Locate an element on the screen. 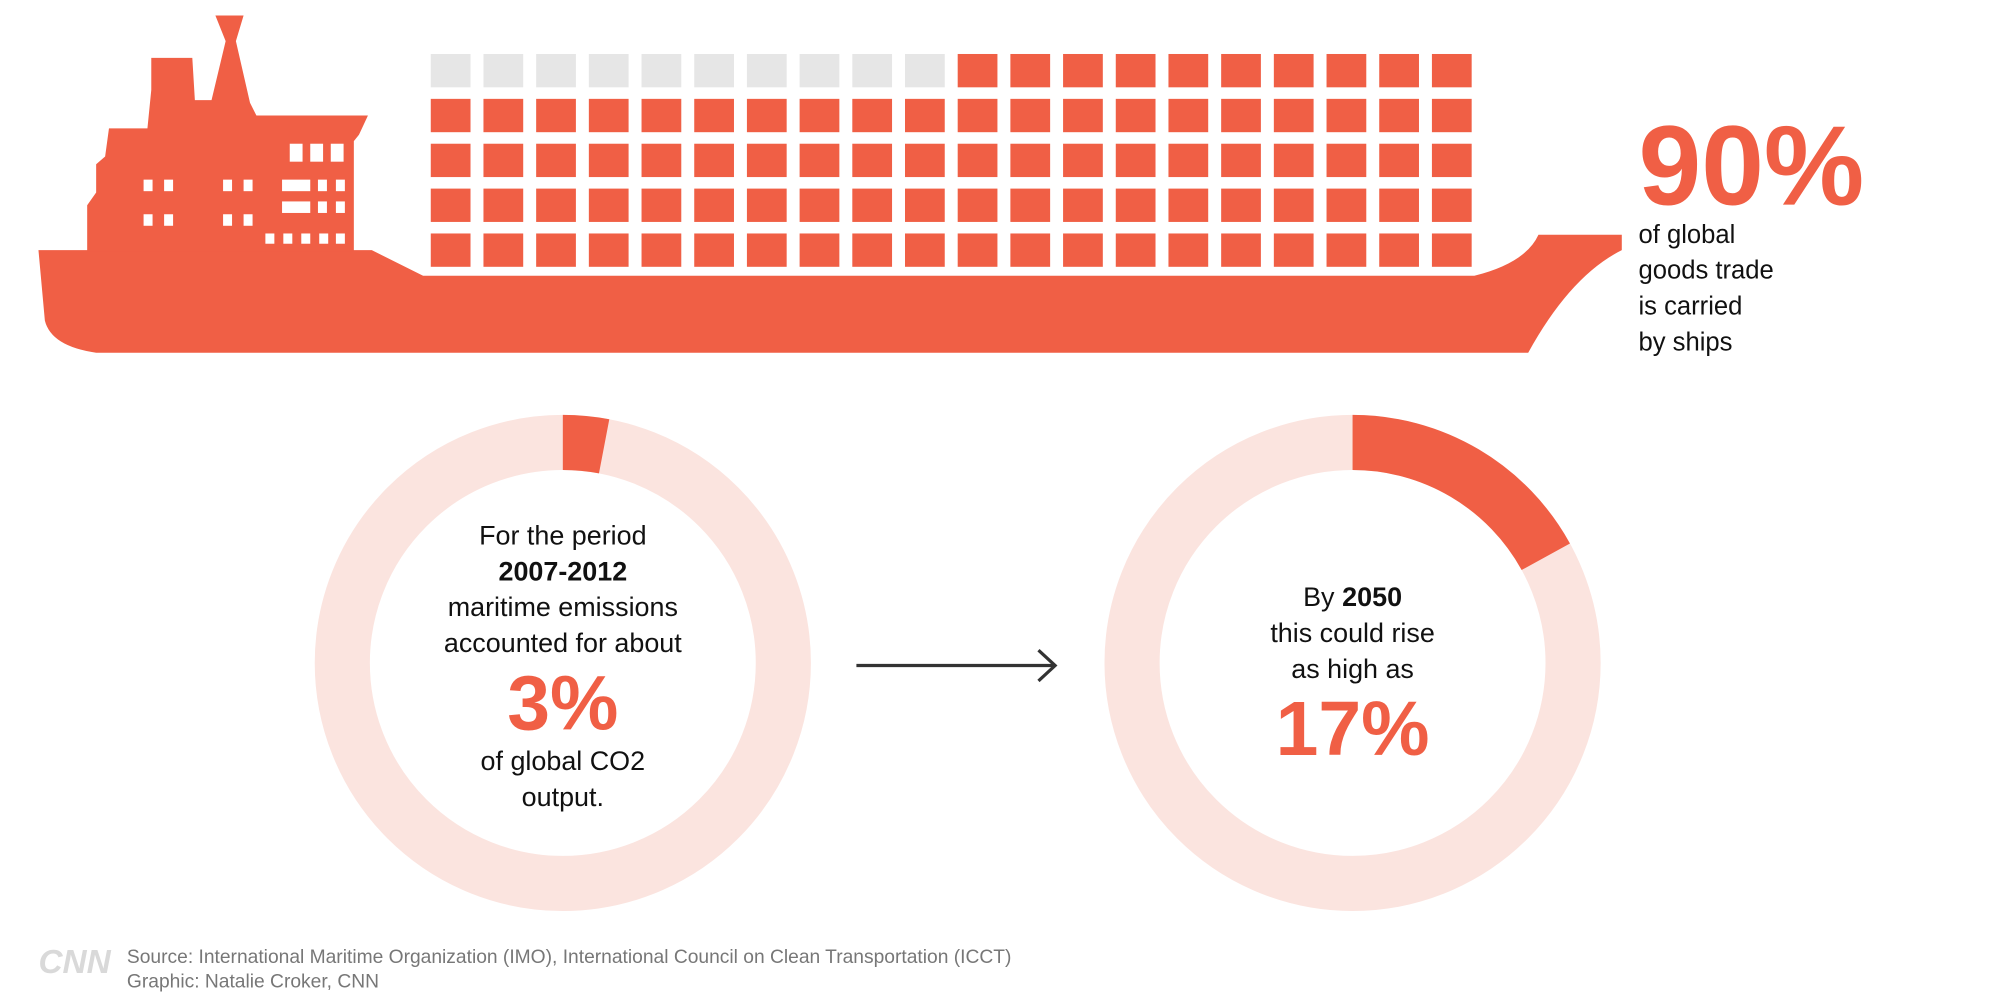  logo: CNN is located at coordinates (74, 962).